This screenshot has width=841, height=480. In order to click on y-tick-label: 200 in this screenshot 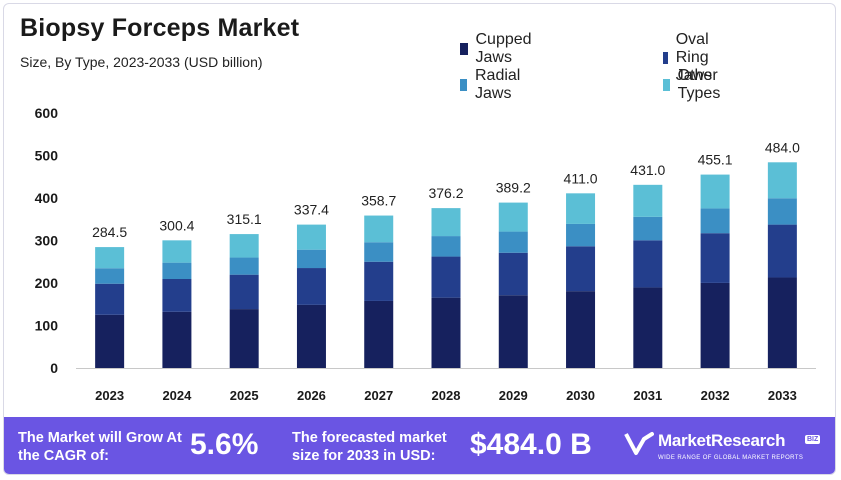, I will do `click(47, 283)`.